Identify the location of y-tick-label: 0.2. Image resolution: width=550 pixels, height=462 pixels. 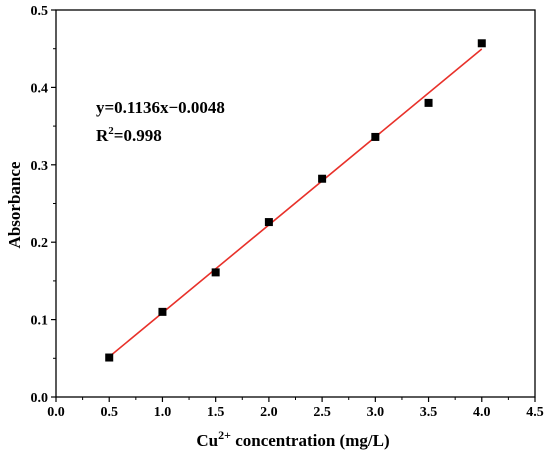
(40, 243).